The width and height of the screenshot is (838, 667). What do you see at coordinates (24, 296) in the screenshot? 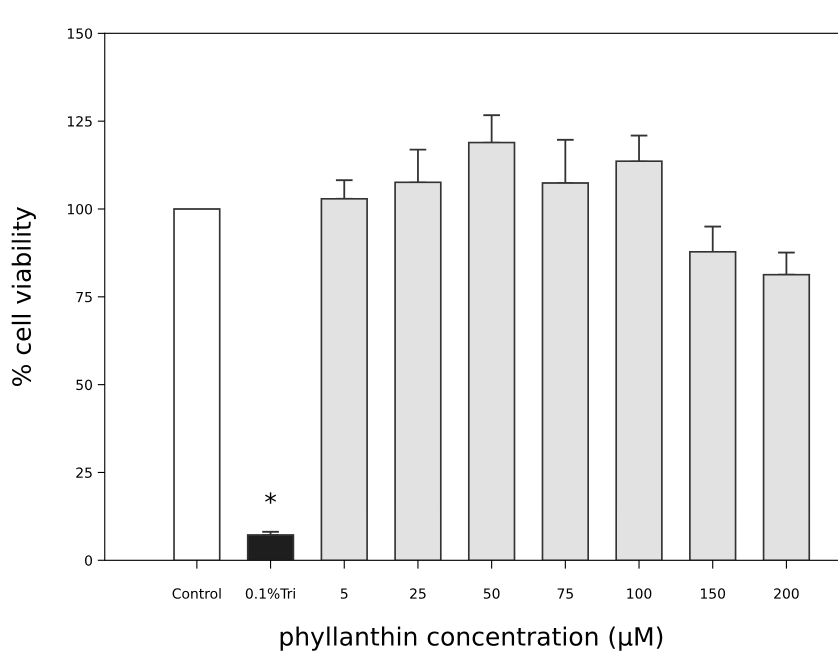
I see `y-axis-title: % cell viability` at bounding box center [24, 296].